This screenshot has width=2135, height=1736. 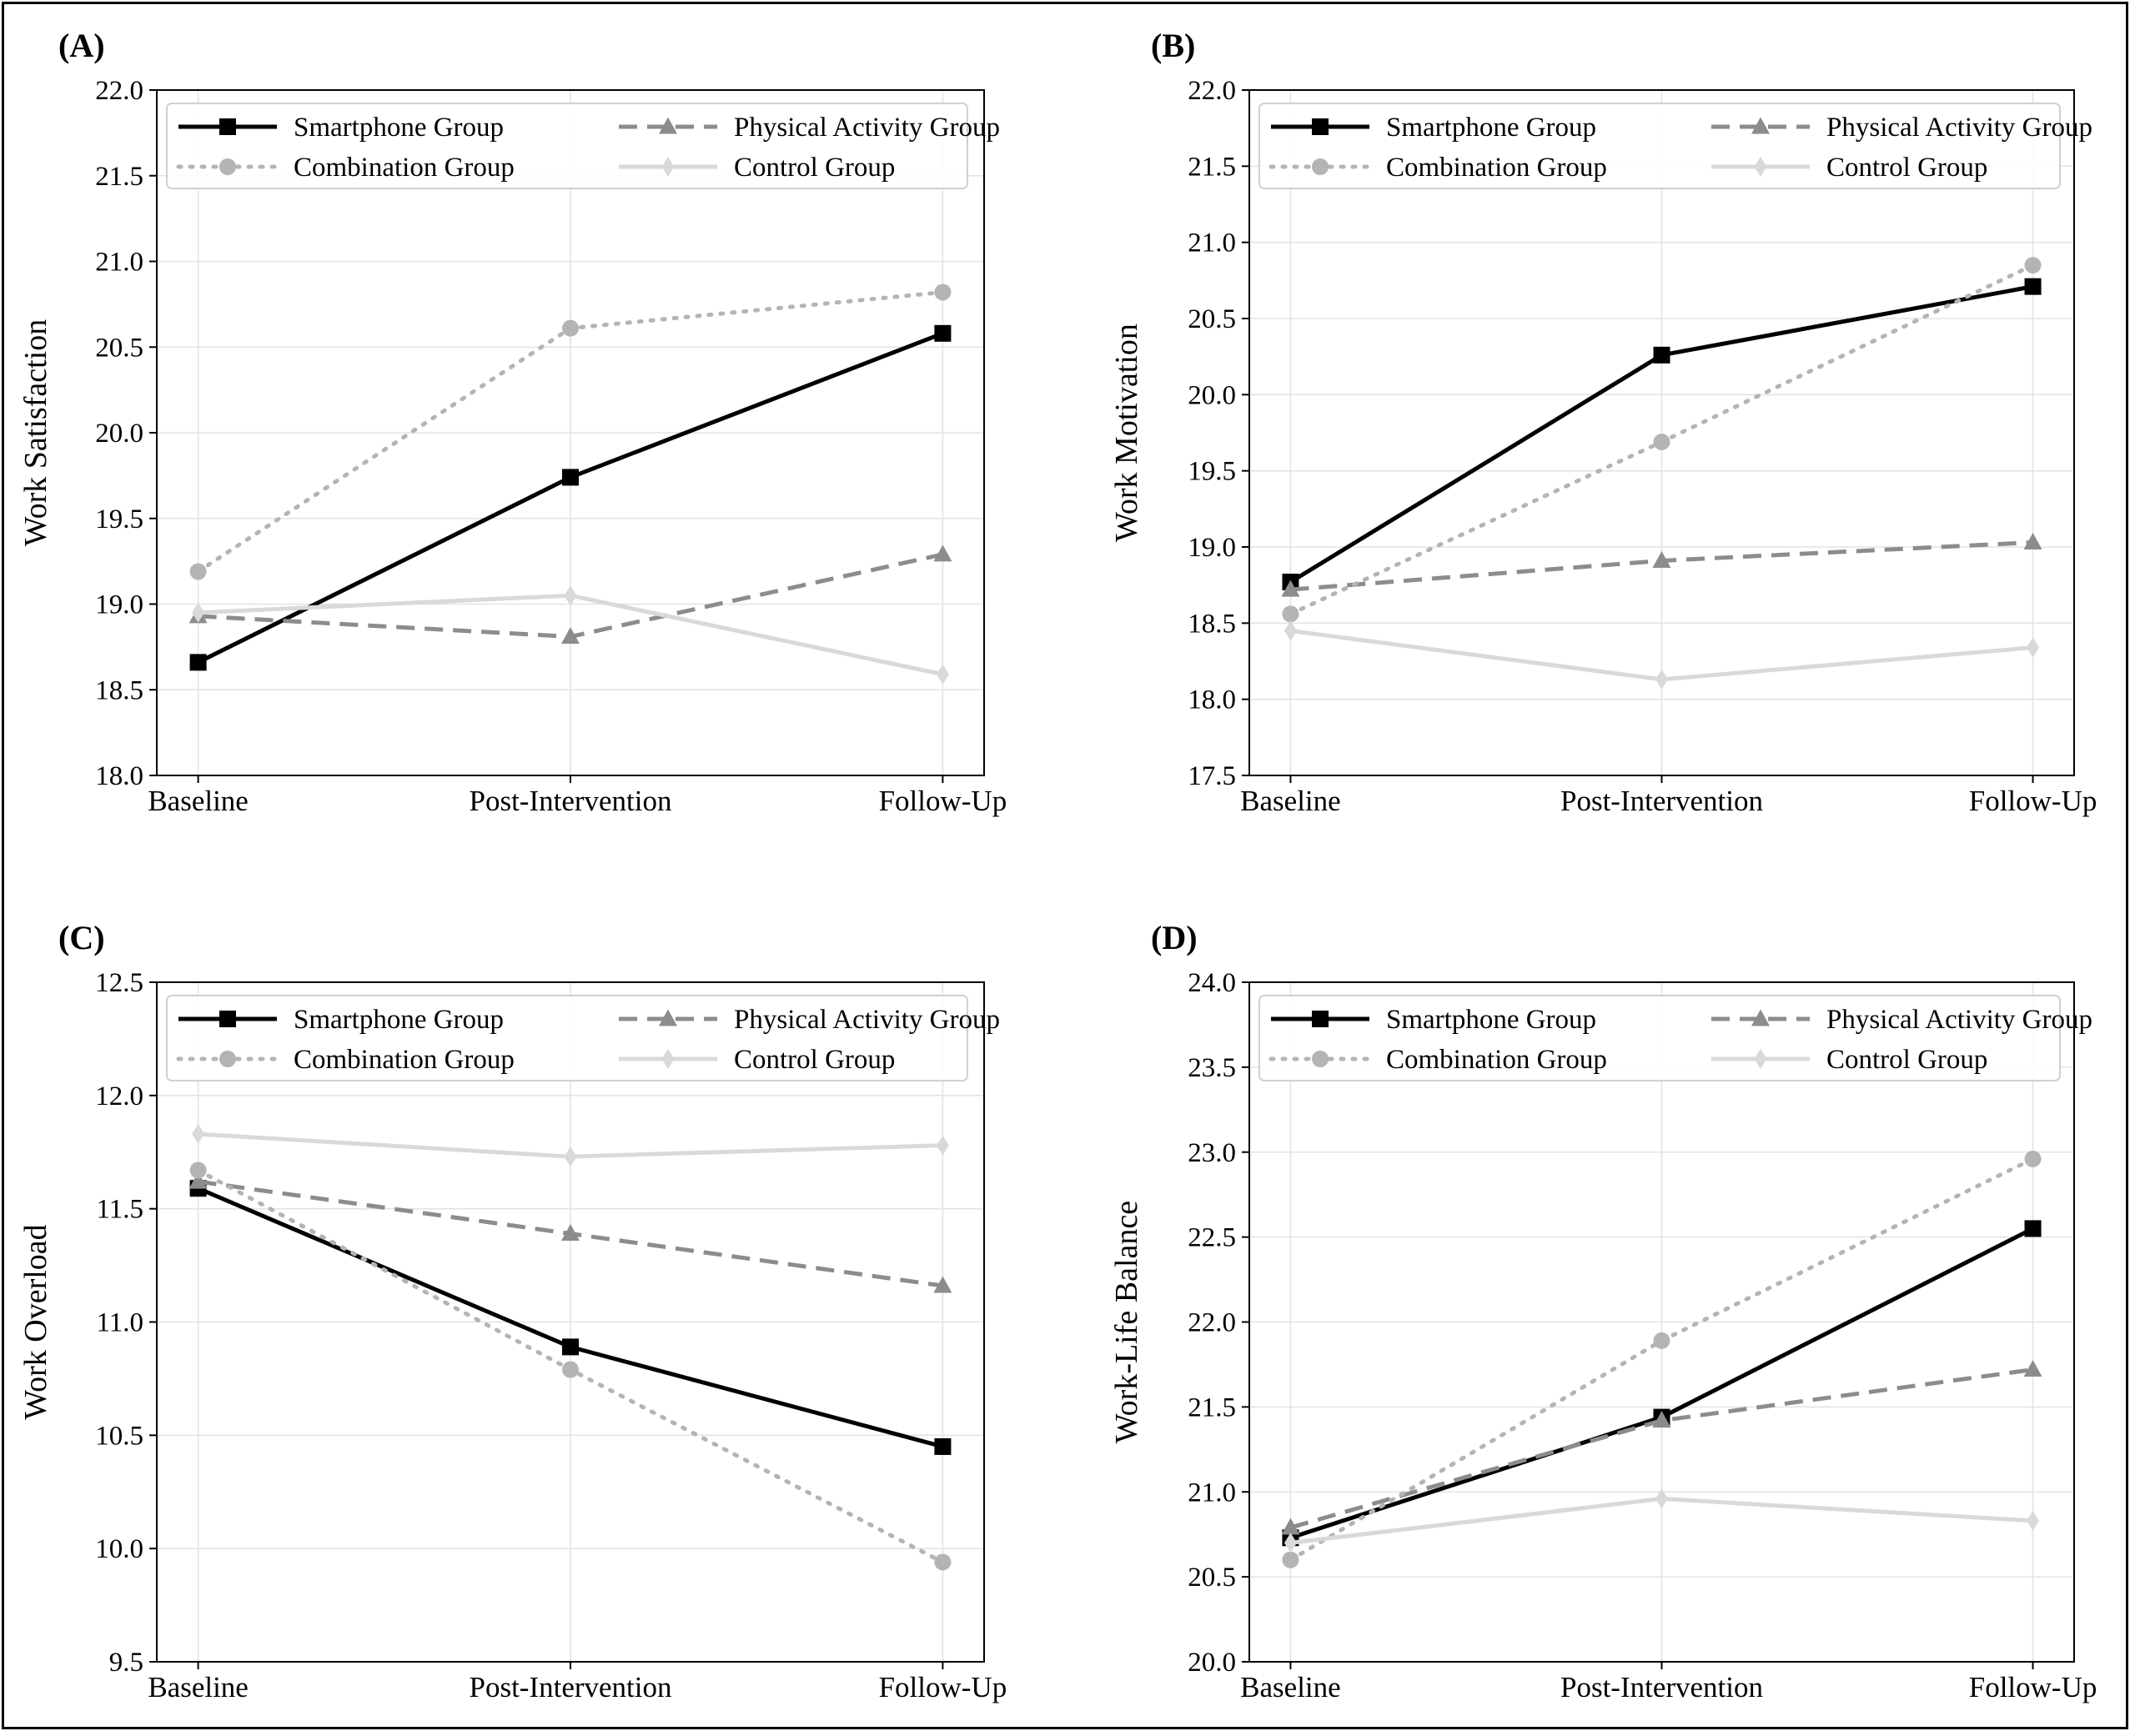 I want to click on y-tick-label: 22.5, so click(x=1212, y=1238).